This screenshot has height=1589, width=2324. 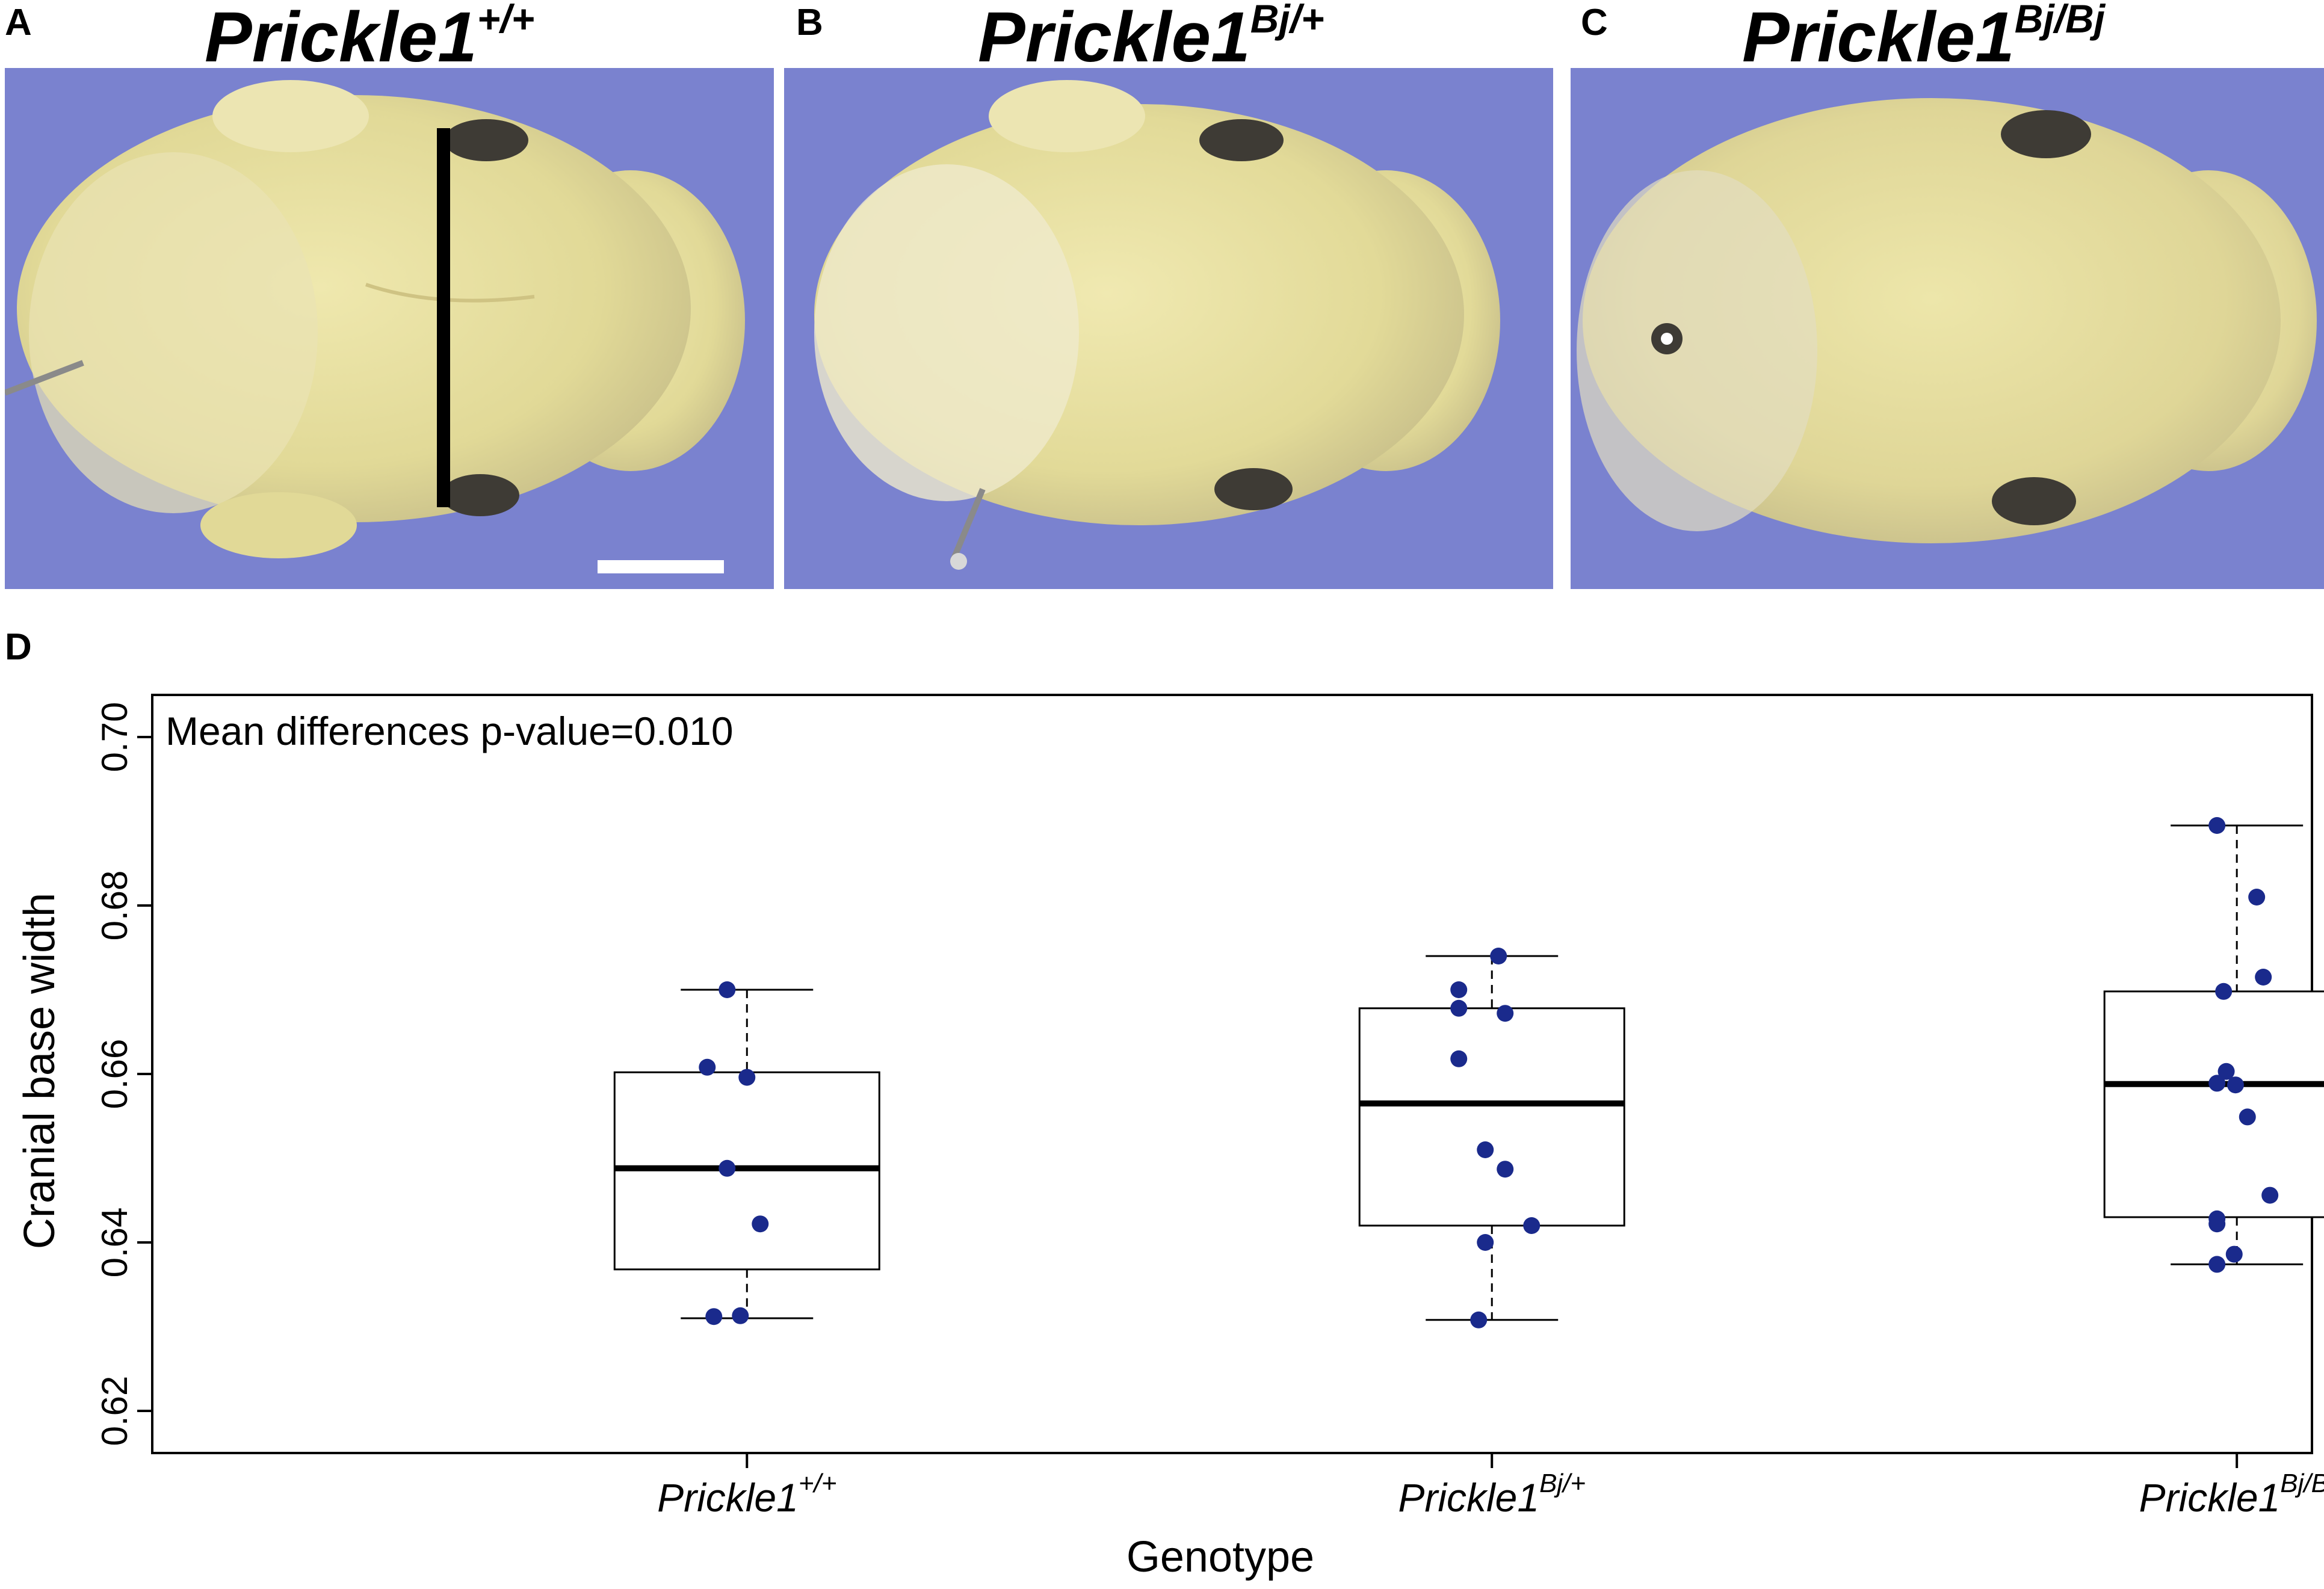 I want to click on p-value-annotation: Mean differences p-value=0.010, so click(x=449, y=731).